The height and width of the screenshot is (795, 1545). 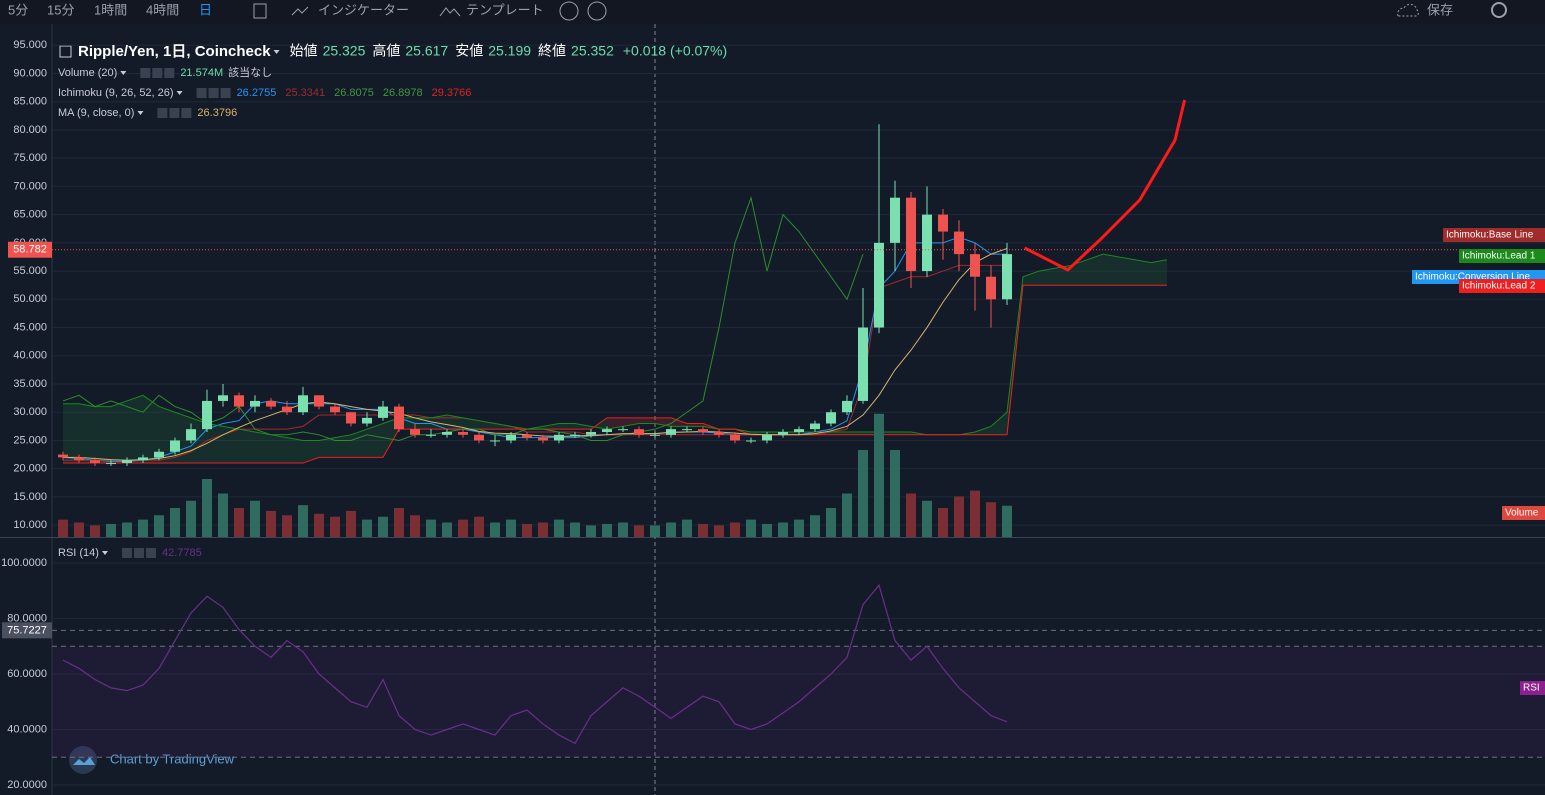 I want to click on y-tick-label: 20.000, so click(x=30, y=469).